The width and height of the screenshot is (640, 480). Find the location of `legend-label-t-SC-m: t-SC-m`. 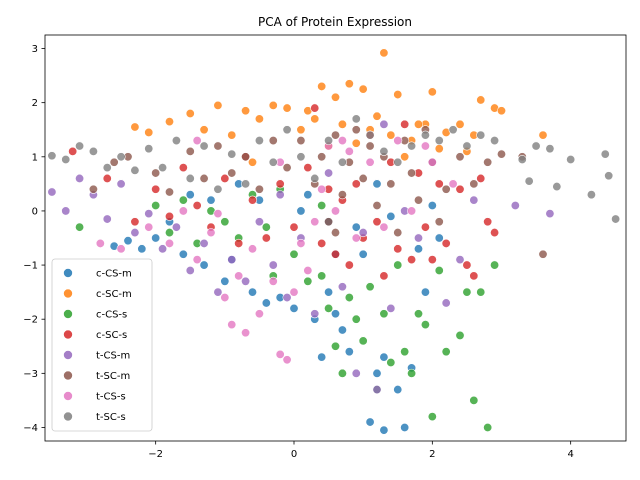

legend-label-t-SC-m: t-SC-m is located at coordinates (113, 376).